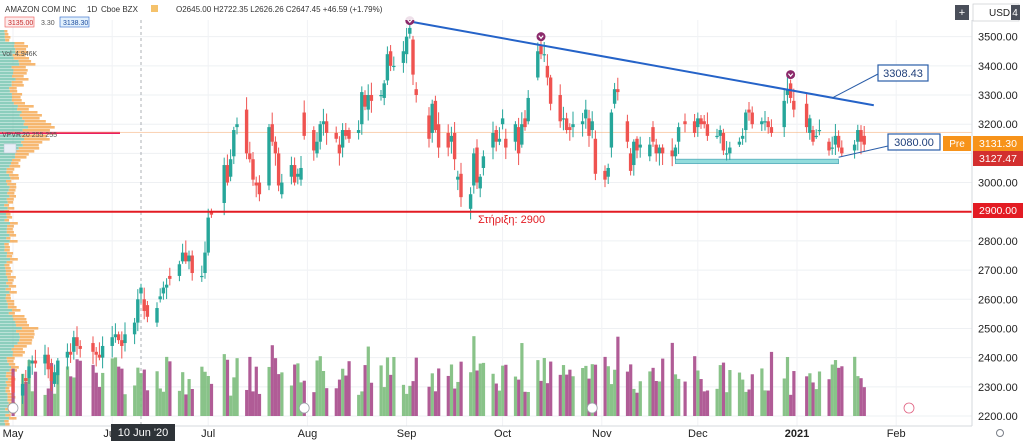 This screenshot has height=446, width=1024. Describe the element at coordinates (19, 22) in the screenshot. I see `bid-box` at that location.